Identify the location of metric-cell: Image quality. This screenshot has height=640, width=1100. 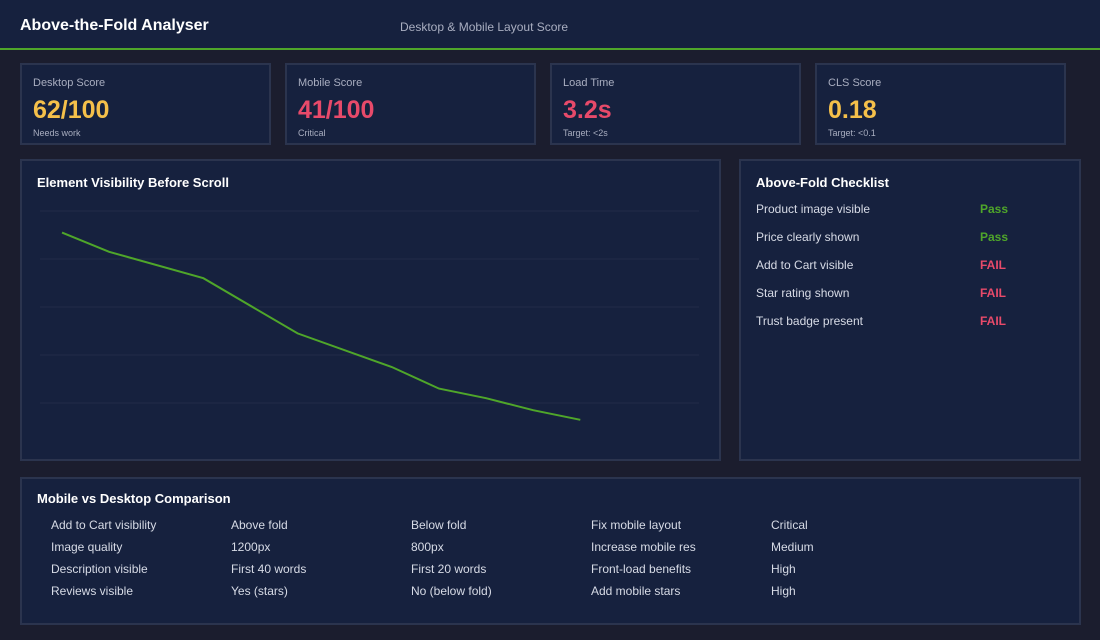
(87, 547).